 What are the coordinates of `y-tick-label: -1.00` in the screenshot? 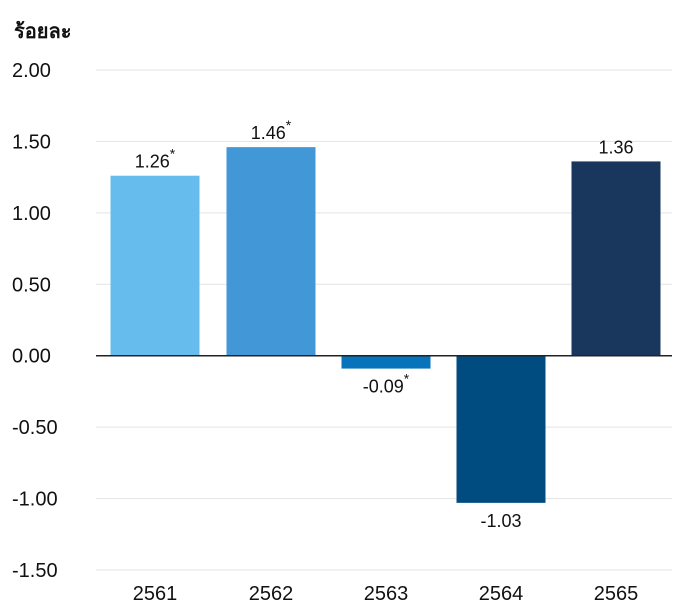 It's located at (35, 500).